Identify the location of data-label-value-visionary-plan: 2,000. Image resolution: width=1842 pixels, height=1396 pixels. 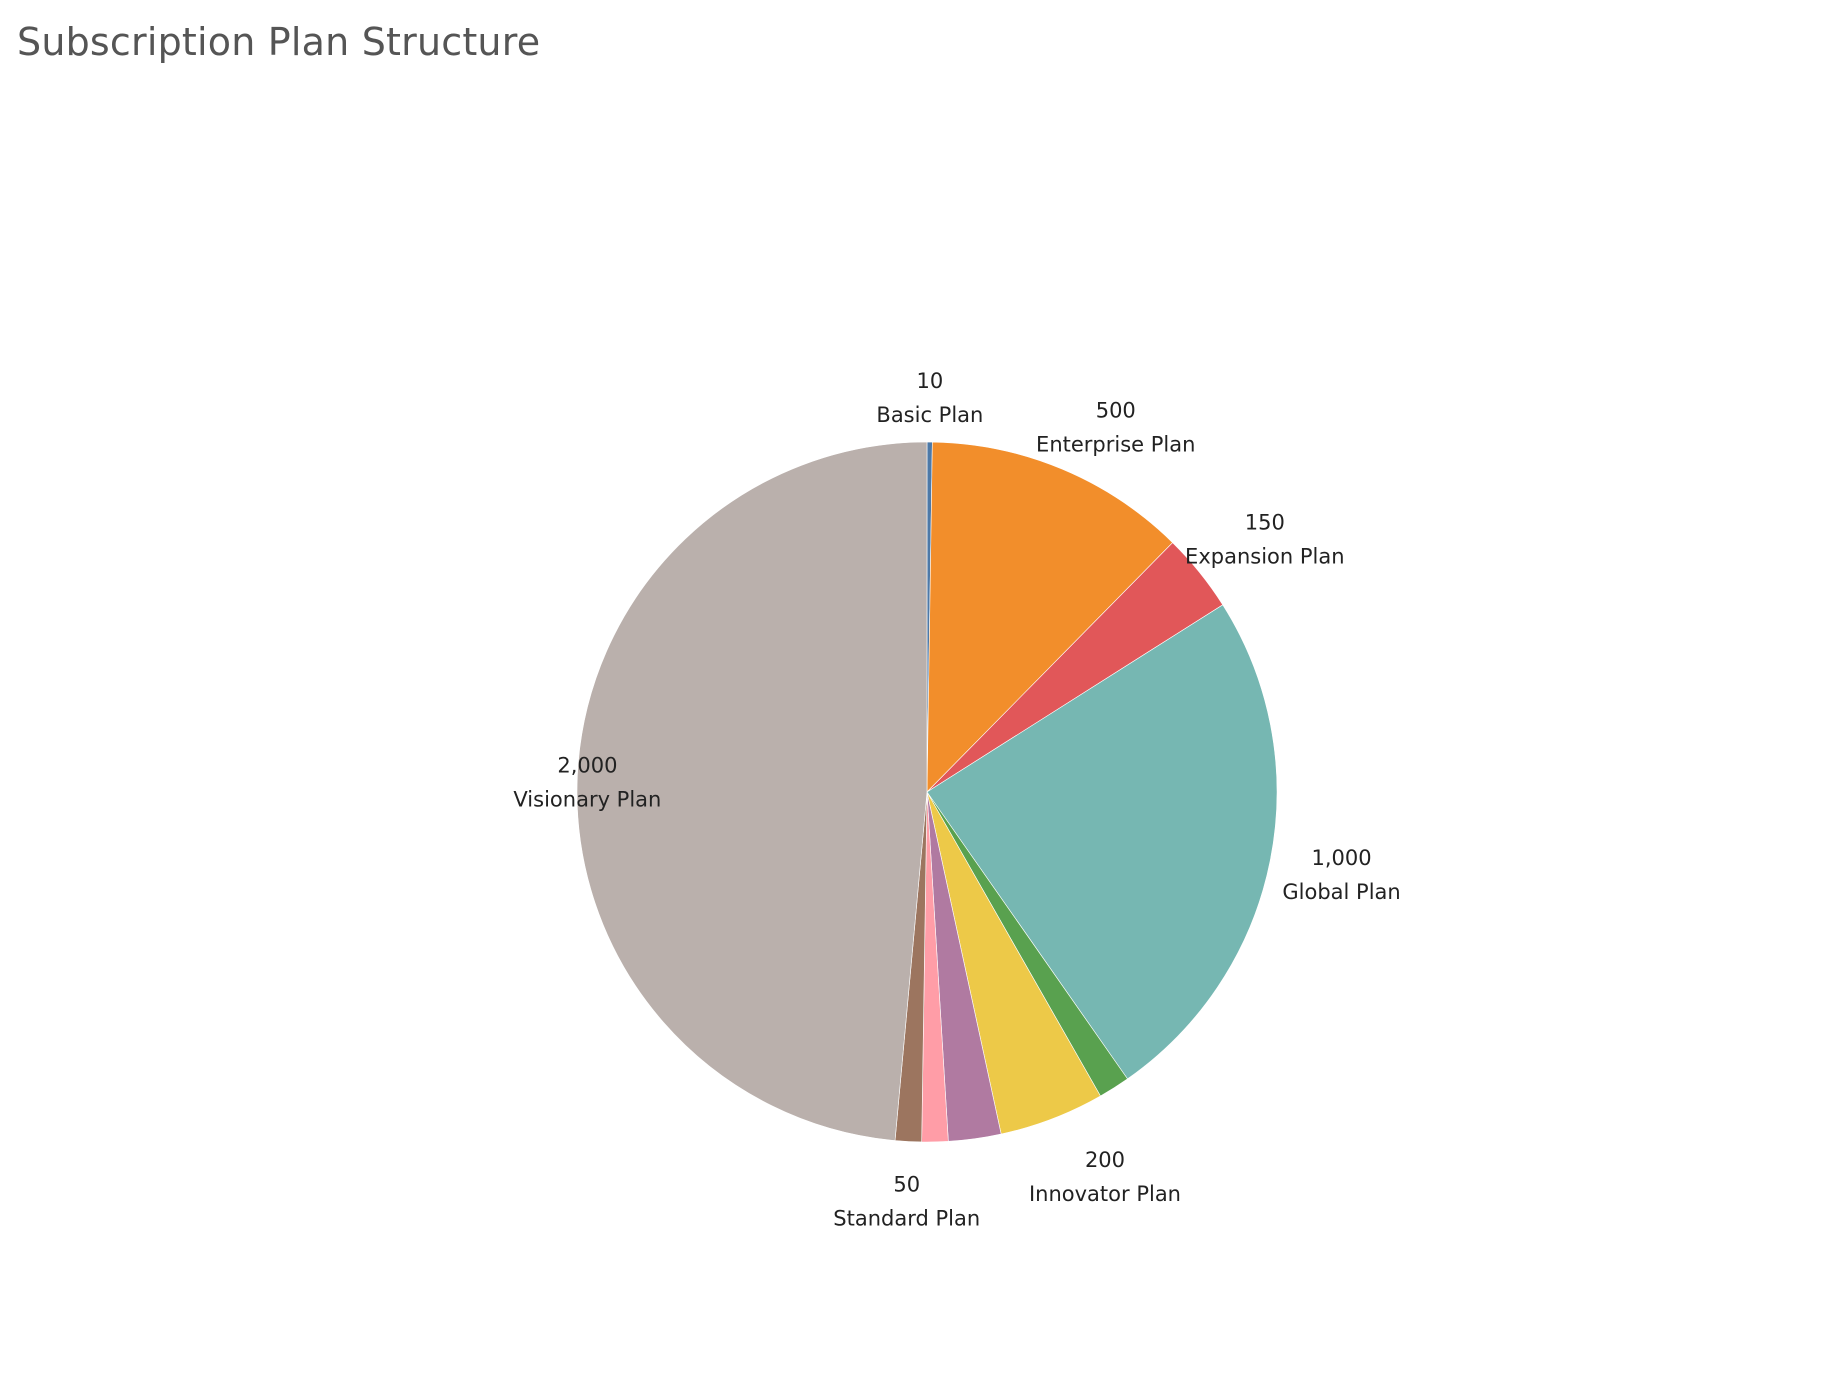
(587, 766).